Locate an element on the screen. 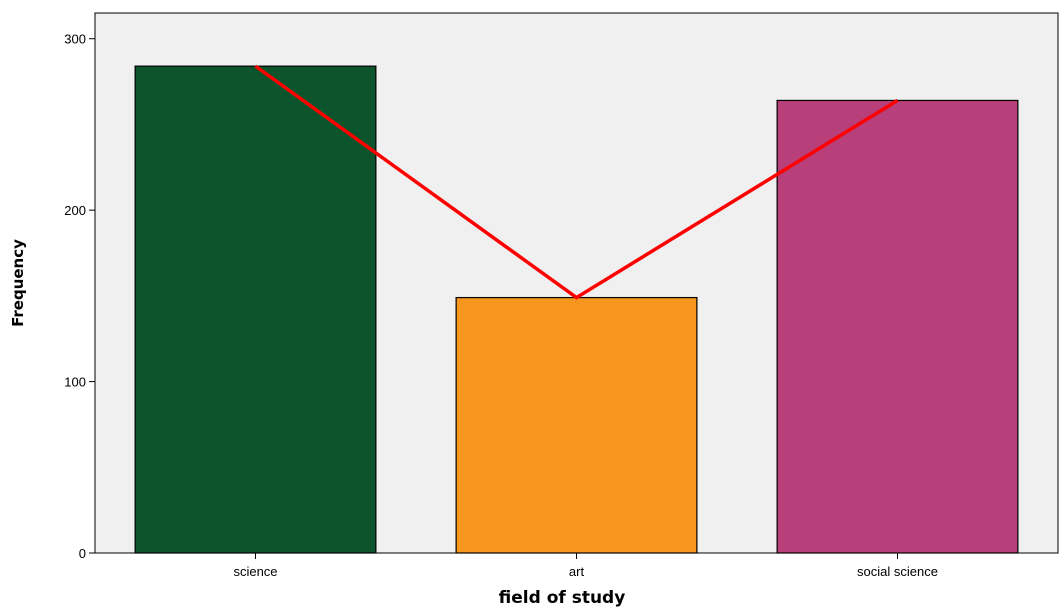  x-axis-title: field of study is located at coordinates (562, 598).